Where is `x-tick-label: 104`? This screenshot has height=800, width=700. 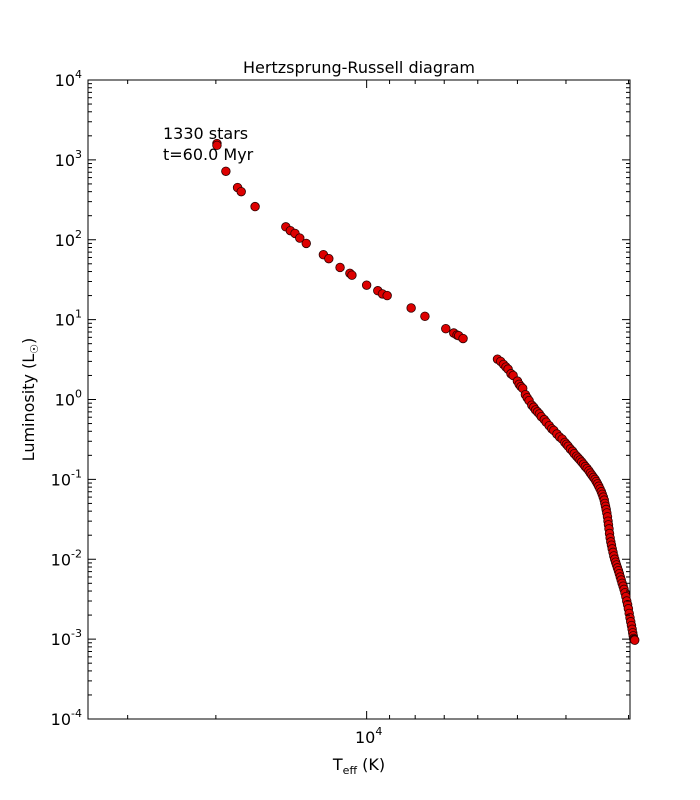 x-tick-label: 104 is located at coordinates (368, 736).